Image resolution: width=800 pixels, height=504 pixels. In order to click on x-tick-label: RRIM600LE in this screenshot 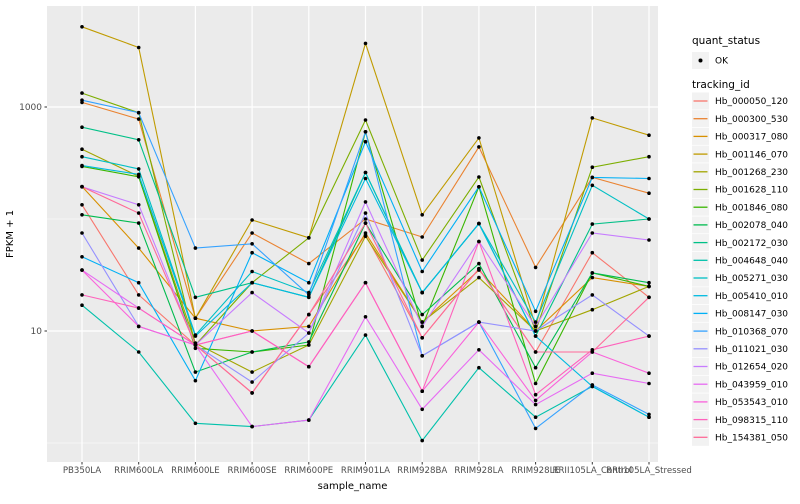, I will do `click(195, 471)`.